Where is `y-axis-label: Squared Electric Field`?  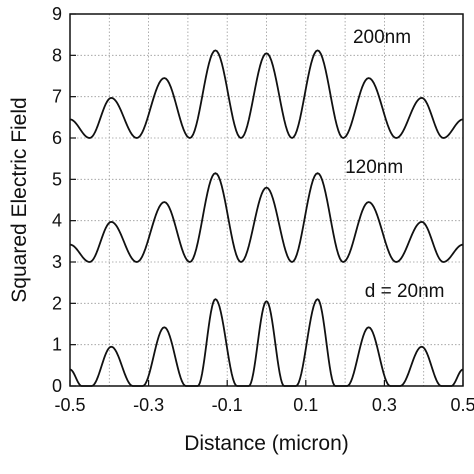
y-axis-label: Squared Electric Field is located at coordinates (19, 199).